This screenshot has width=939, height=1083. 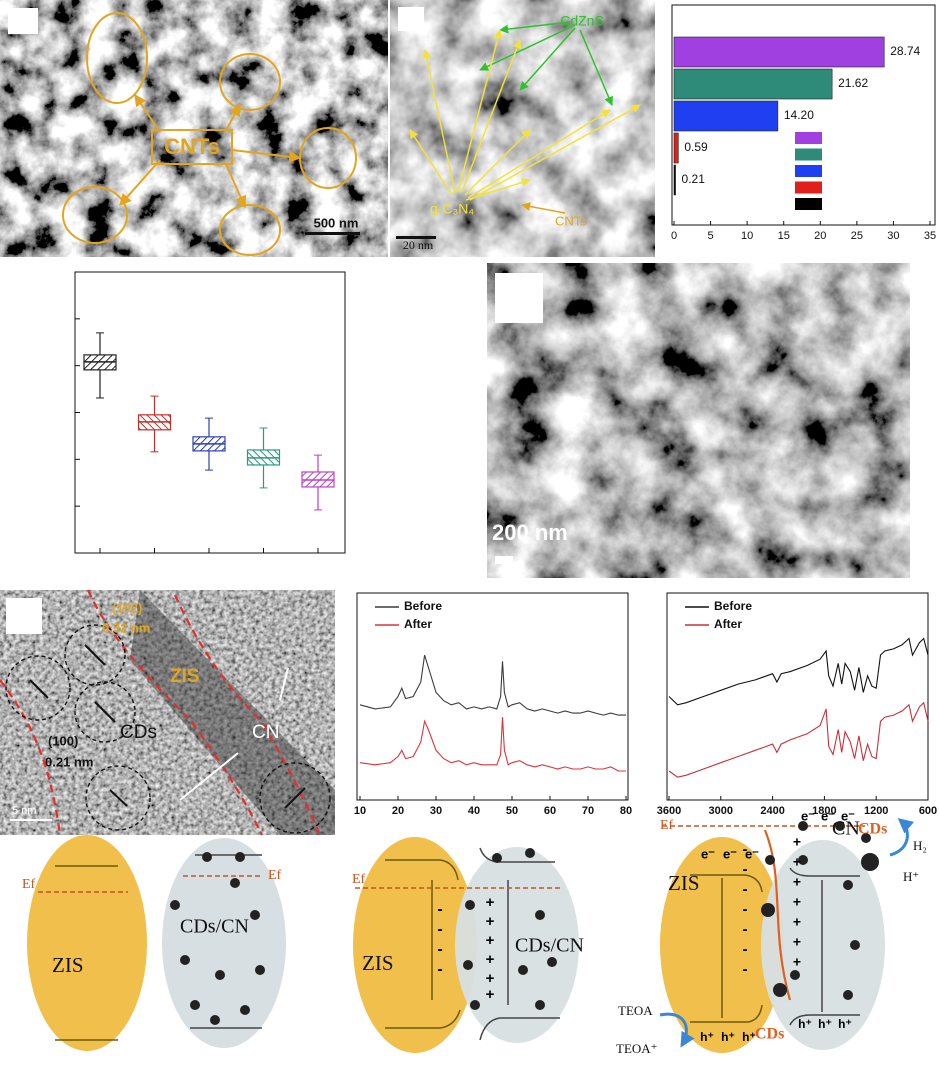 I want to click on material-label: CN, so click(x=846, y=829).